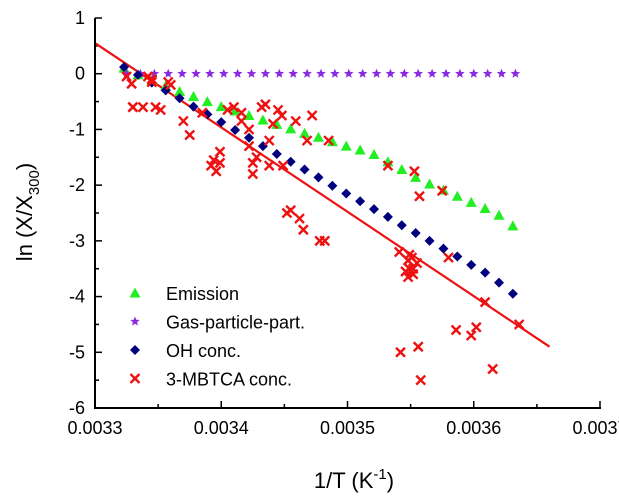  What do you see at coordinates (347, 408) in the screenshot?
I see `x-axis-line` at bounding box center [347, 408].